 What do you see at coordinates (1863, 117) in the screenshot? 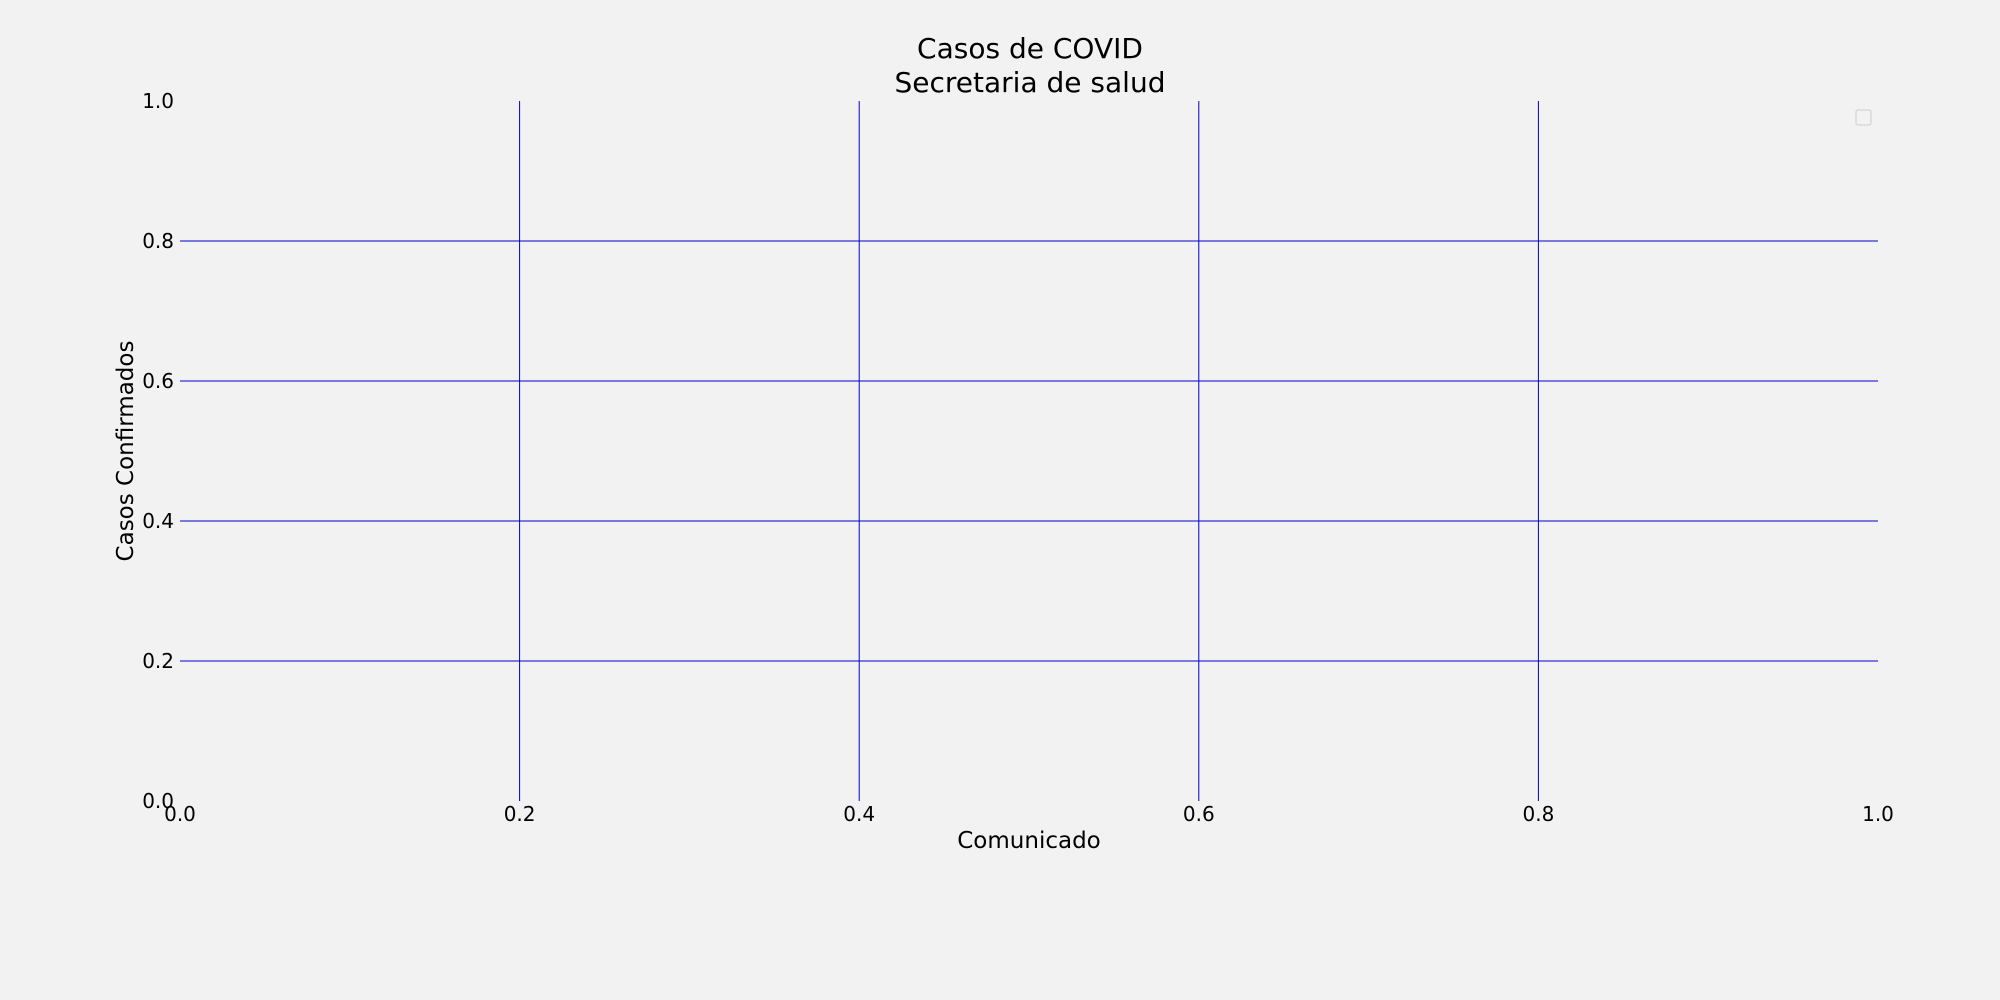
I see `legend-box` at bounding box center [1863, 117].